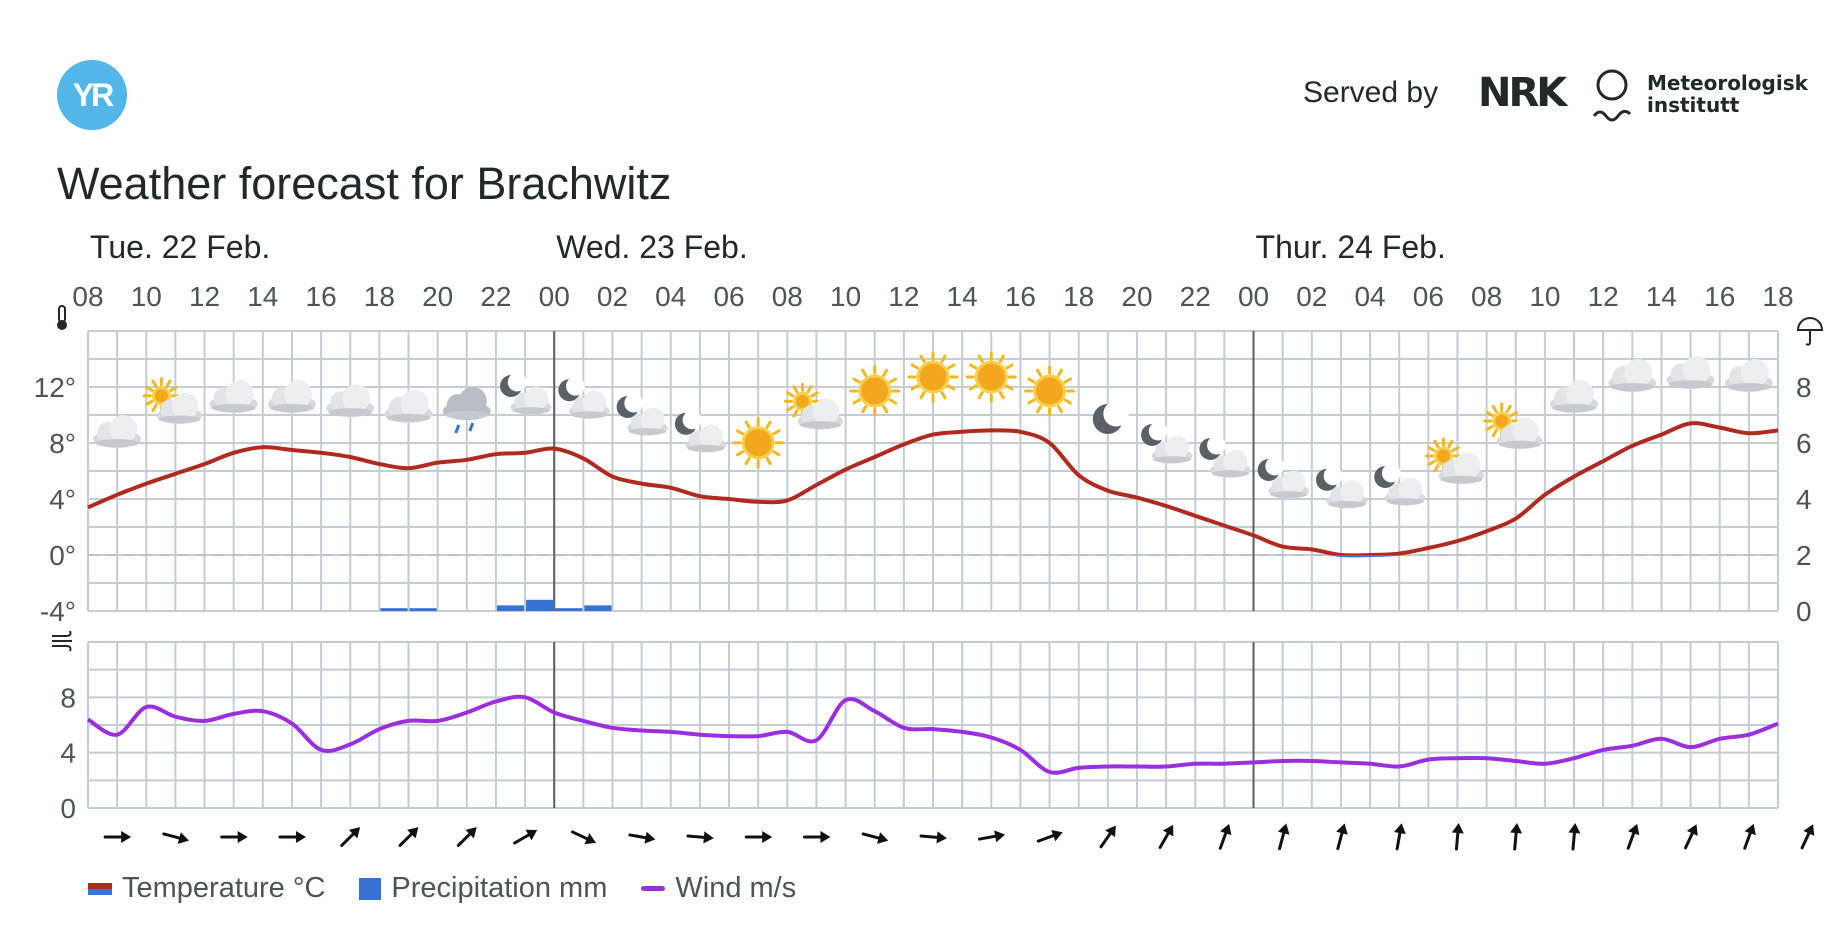 The image size is (1844, 930). Describe the element at coordinates (364, 183) in the screenshot. I see `page-title: Weather forecast for Brachwitz` at that location.